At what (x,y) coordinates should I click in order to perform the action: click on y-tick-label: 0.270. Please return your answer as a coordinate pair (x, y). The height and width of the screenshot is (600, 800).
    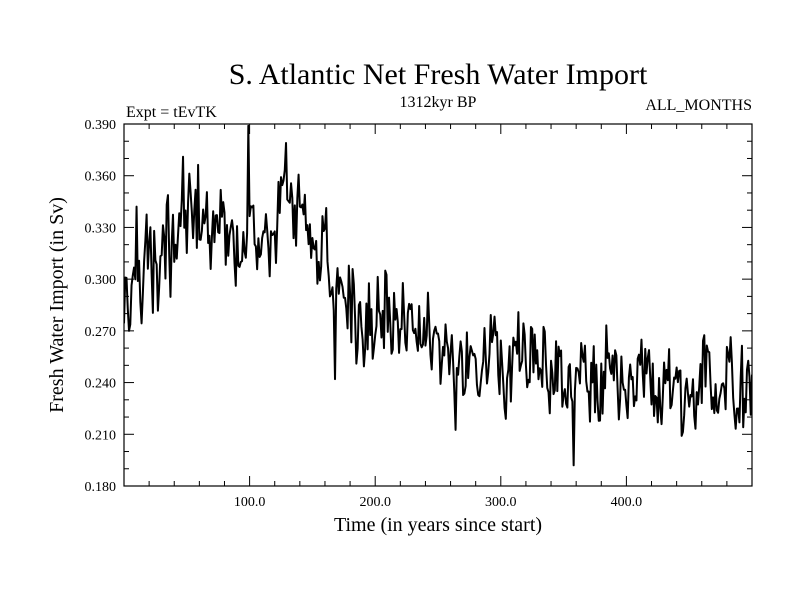
    Looking at the image, I should click on (101, 332).